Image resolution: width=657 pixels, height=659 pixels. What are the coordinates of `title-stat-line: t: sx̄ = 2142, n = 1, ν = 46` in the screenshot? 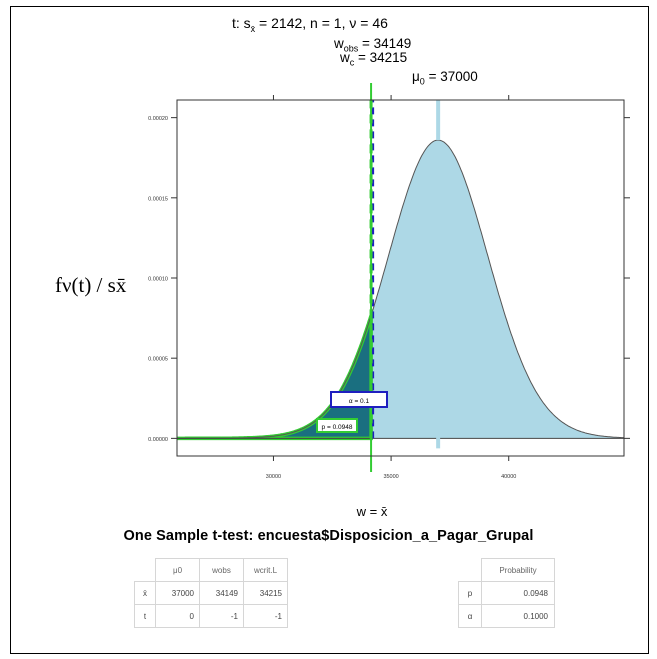 It's located at (310, 24).